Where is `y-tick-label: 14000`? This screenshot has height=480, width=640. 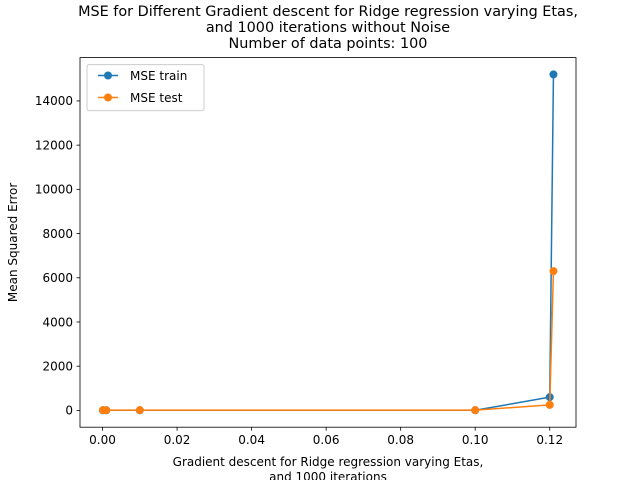
y-tick-label: 14000 is located at coordinates (54, 101).